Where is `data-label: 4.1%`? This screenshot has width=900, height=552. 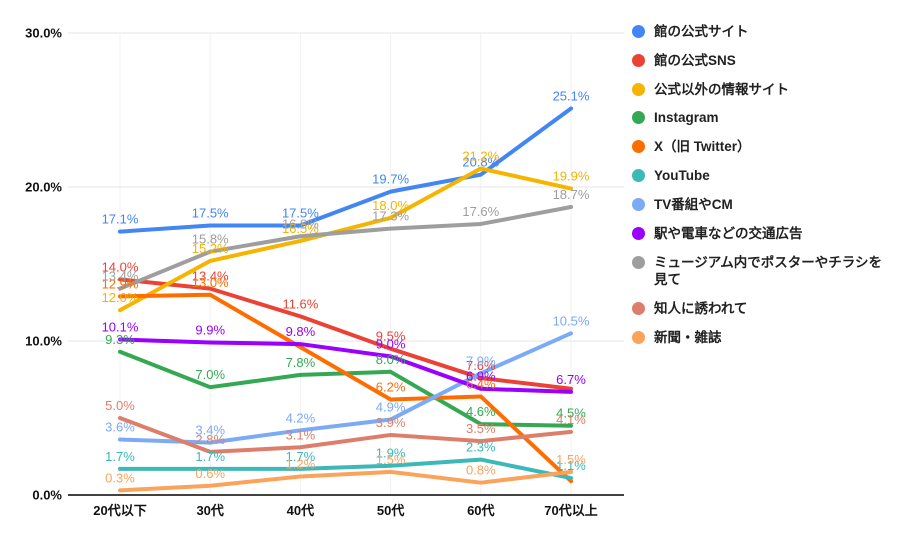
data-label: 4.1% is located at coordinates (571, 419).